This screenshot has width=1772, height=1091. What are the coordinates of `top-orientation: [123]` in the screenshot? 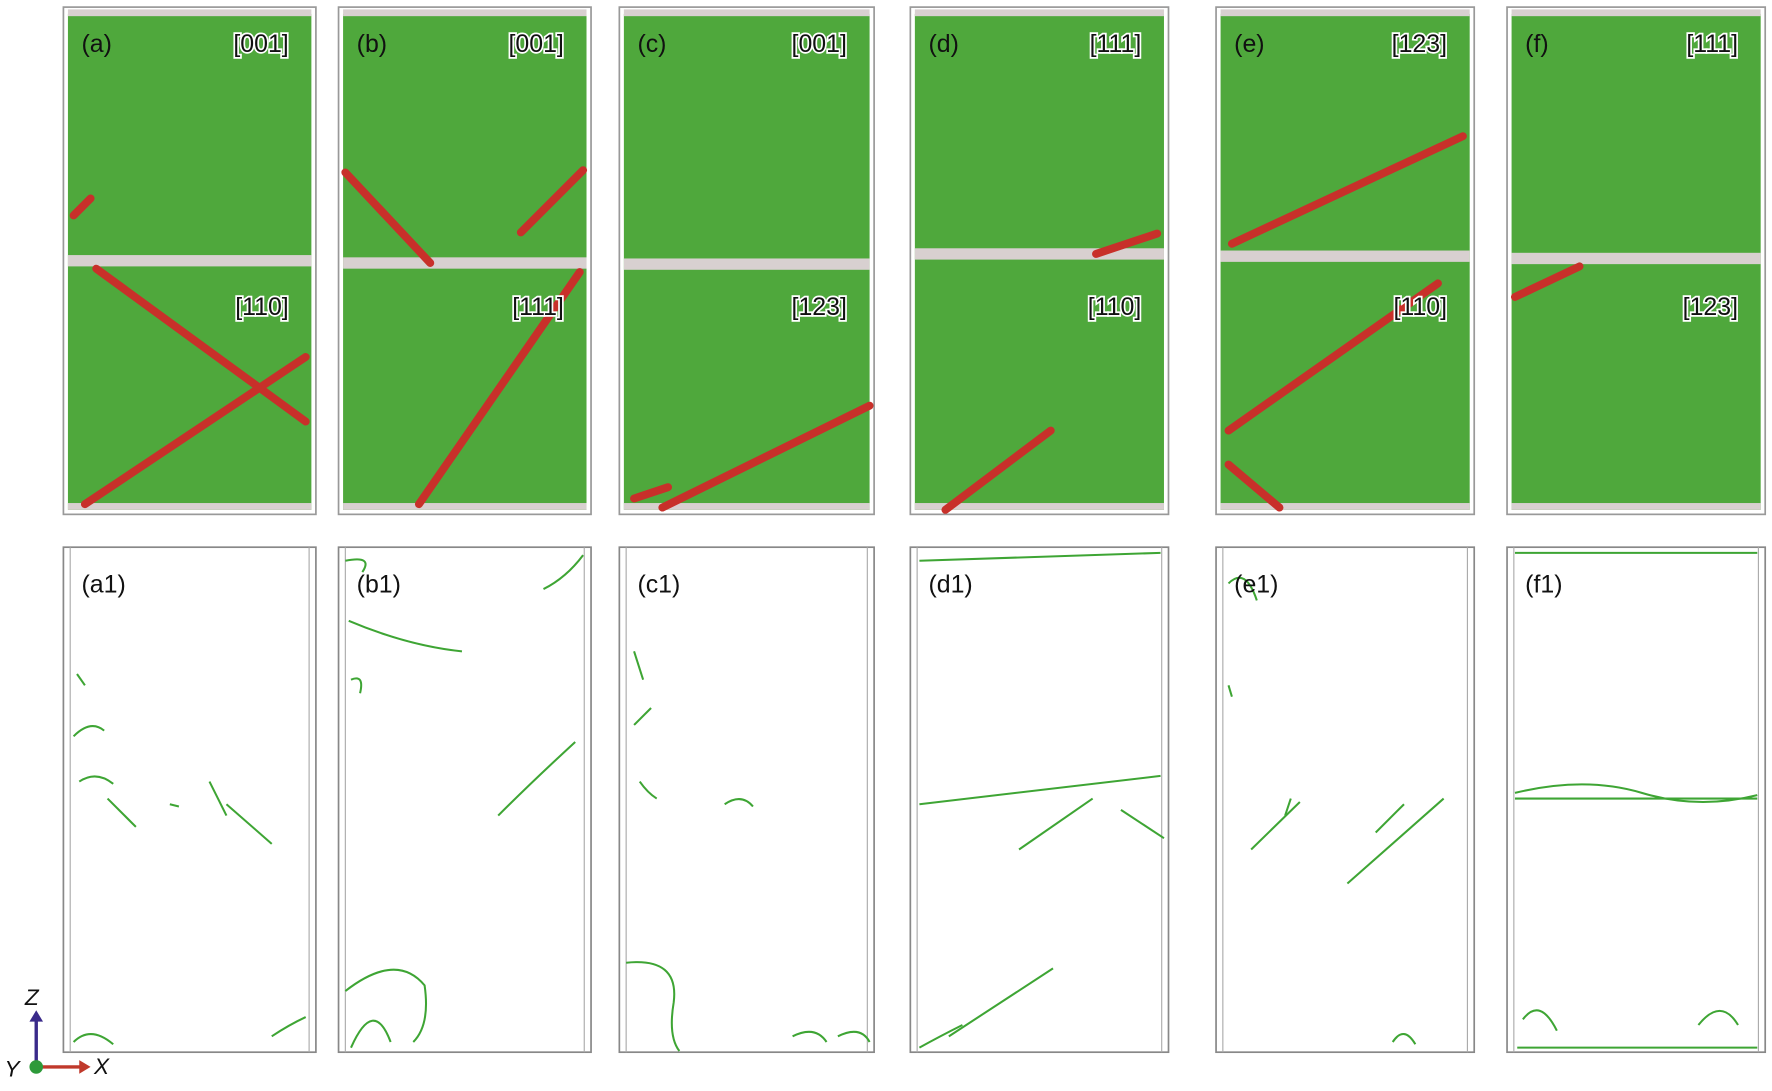 It's located at (1419, 44).